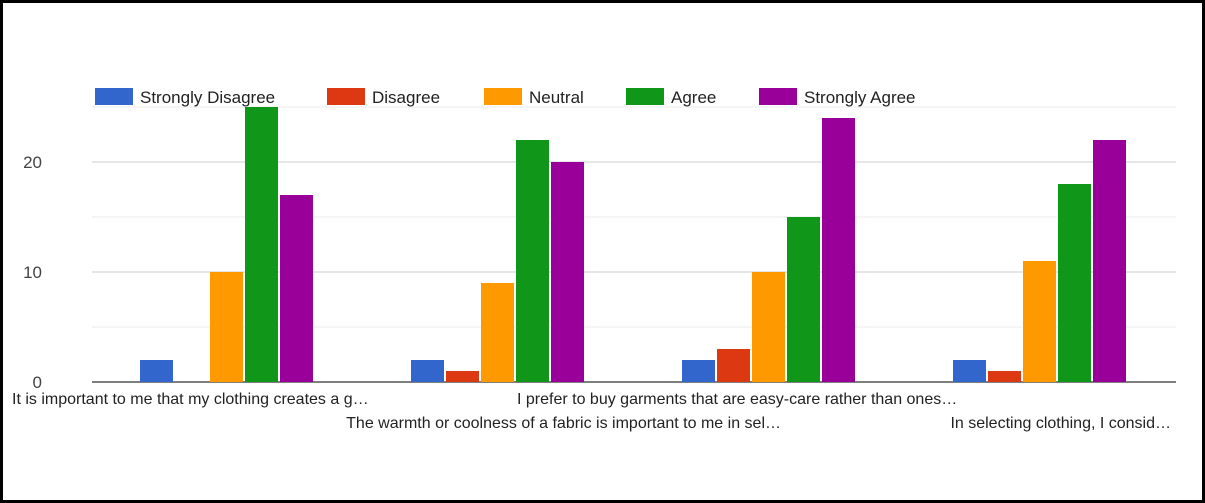 This screenshot has width=1205, height=503. What do you see at coordinates (693, 97) in the screenshot?
I see `legend-label: Agree` at bounding box center [693, 97].